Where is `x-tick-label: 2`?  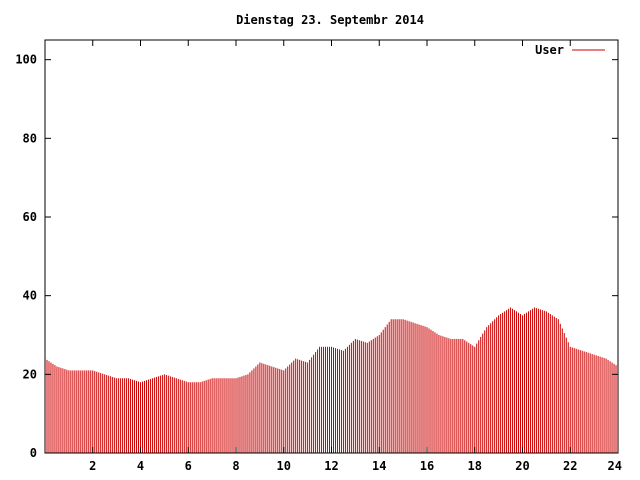
x-tick-label: 2 is located at coordinates (92, 466).